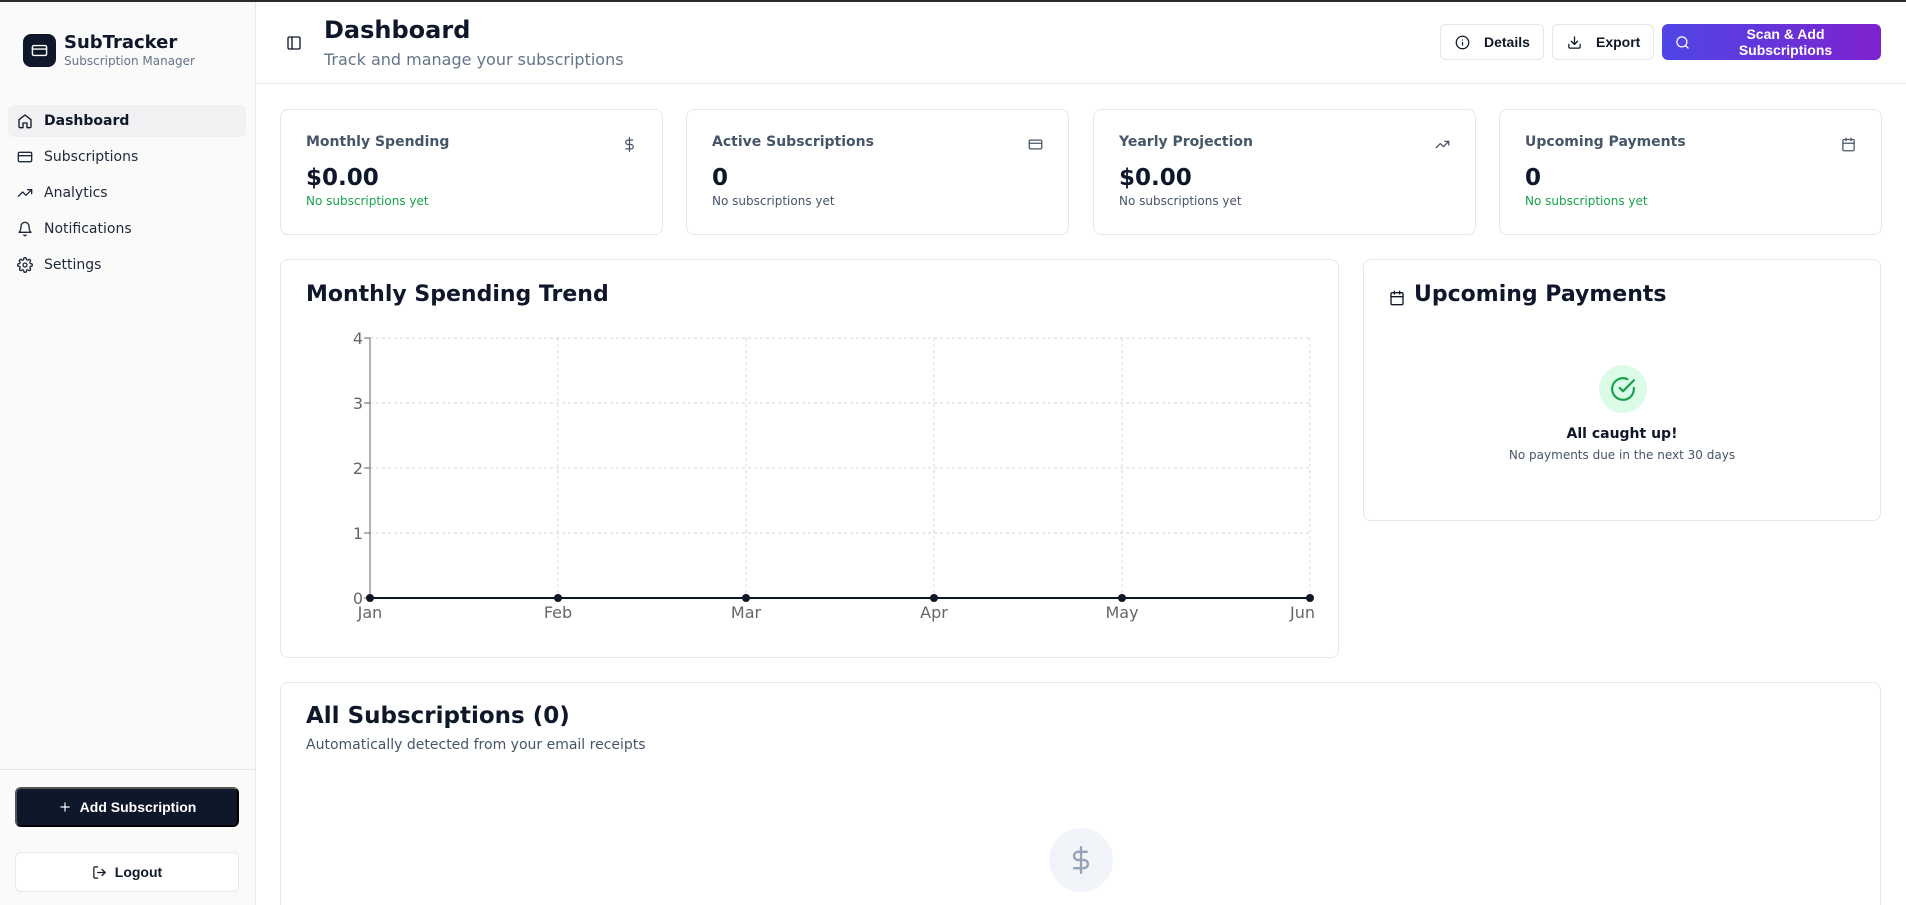 The height and width of the screenshot is (905, 1906). I want to click on x-tick-label: May, so click(1121, 612).